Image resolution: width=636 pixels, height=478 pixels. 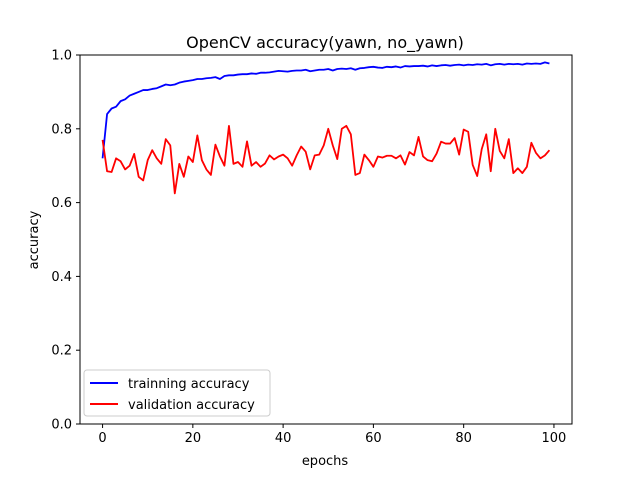 What do you see at coordinates (193, 438) in the screenshot?
I see `x-tick-label: 20` at bounding box center [193, 438].